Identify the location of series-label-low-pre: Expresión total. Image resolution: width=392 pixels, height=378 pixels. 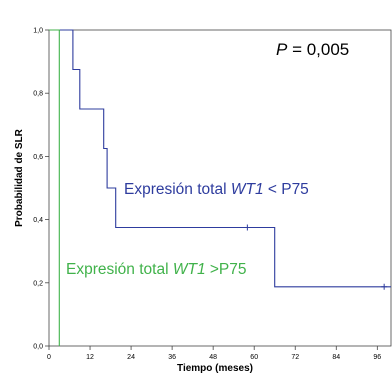
(177, 189).